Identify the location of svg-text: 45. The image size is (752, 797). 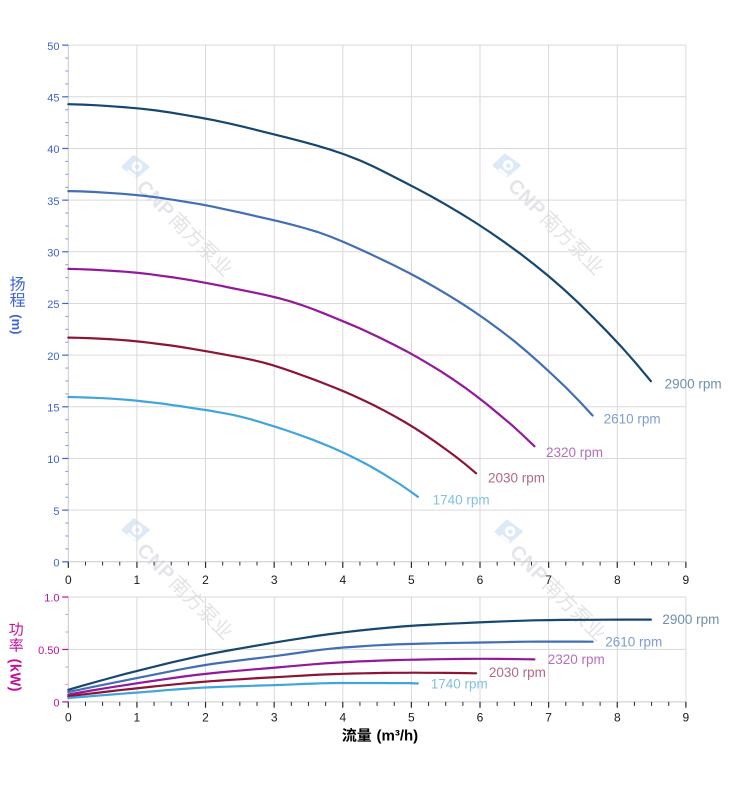
(53, 99).